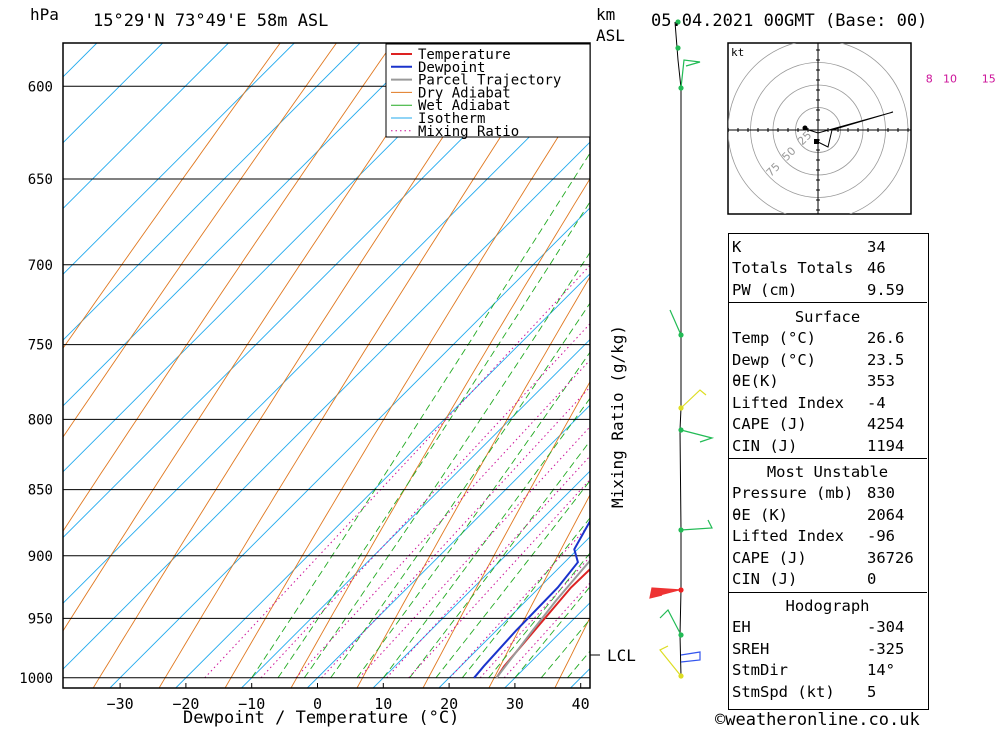 The width and height of the screenshot is (1000, 733). Describe the element at coordinates (40, 87) in the screenshot. I see `y-tick-label: 600` at that location.